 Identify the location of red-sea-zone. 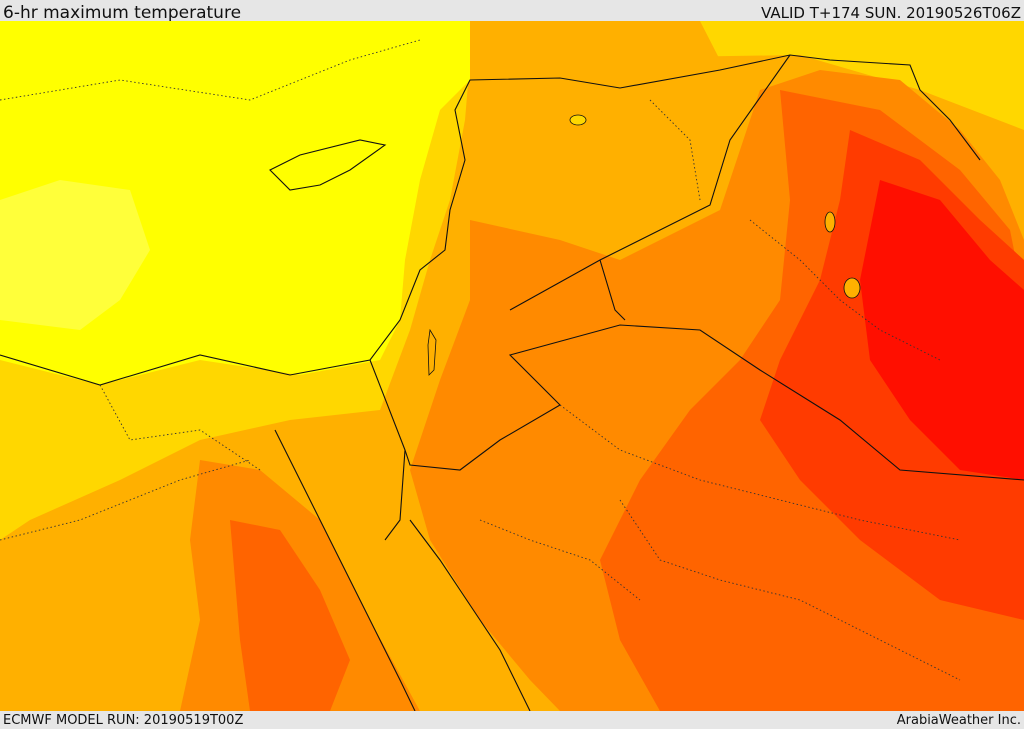
(445, 615).